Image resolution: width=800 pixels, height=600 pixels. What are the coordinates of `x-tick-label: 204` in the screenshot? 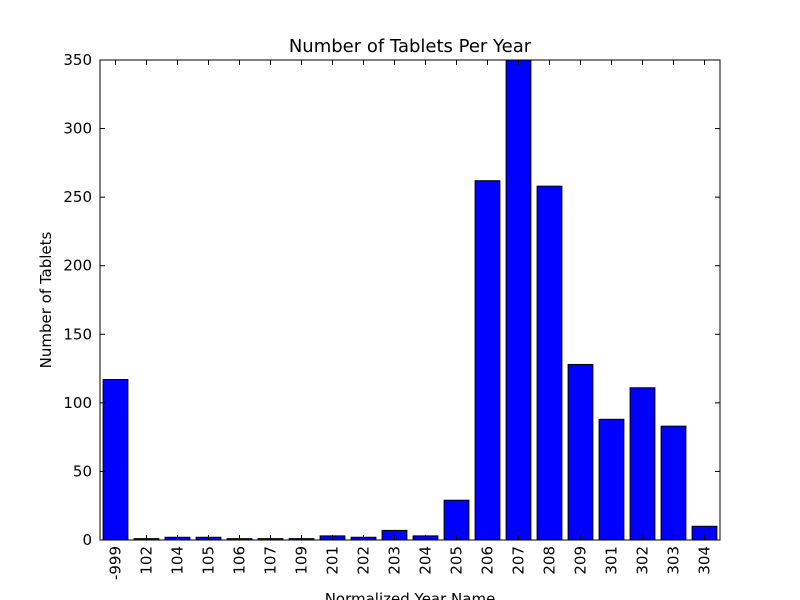 It's located at (426, 560).